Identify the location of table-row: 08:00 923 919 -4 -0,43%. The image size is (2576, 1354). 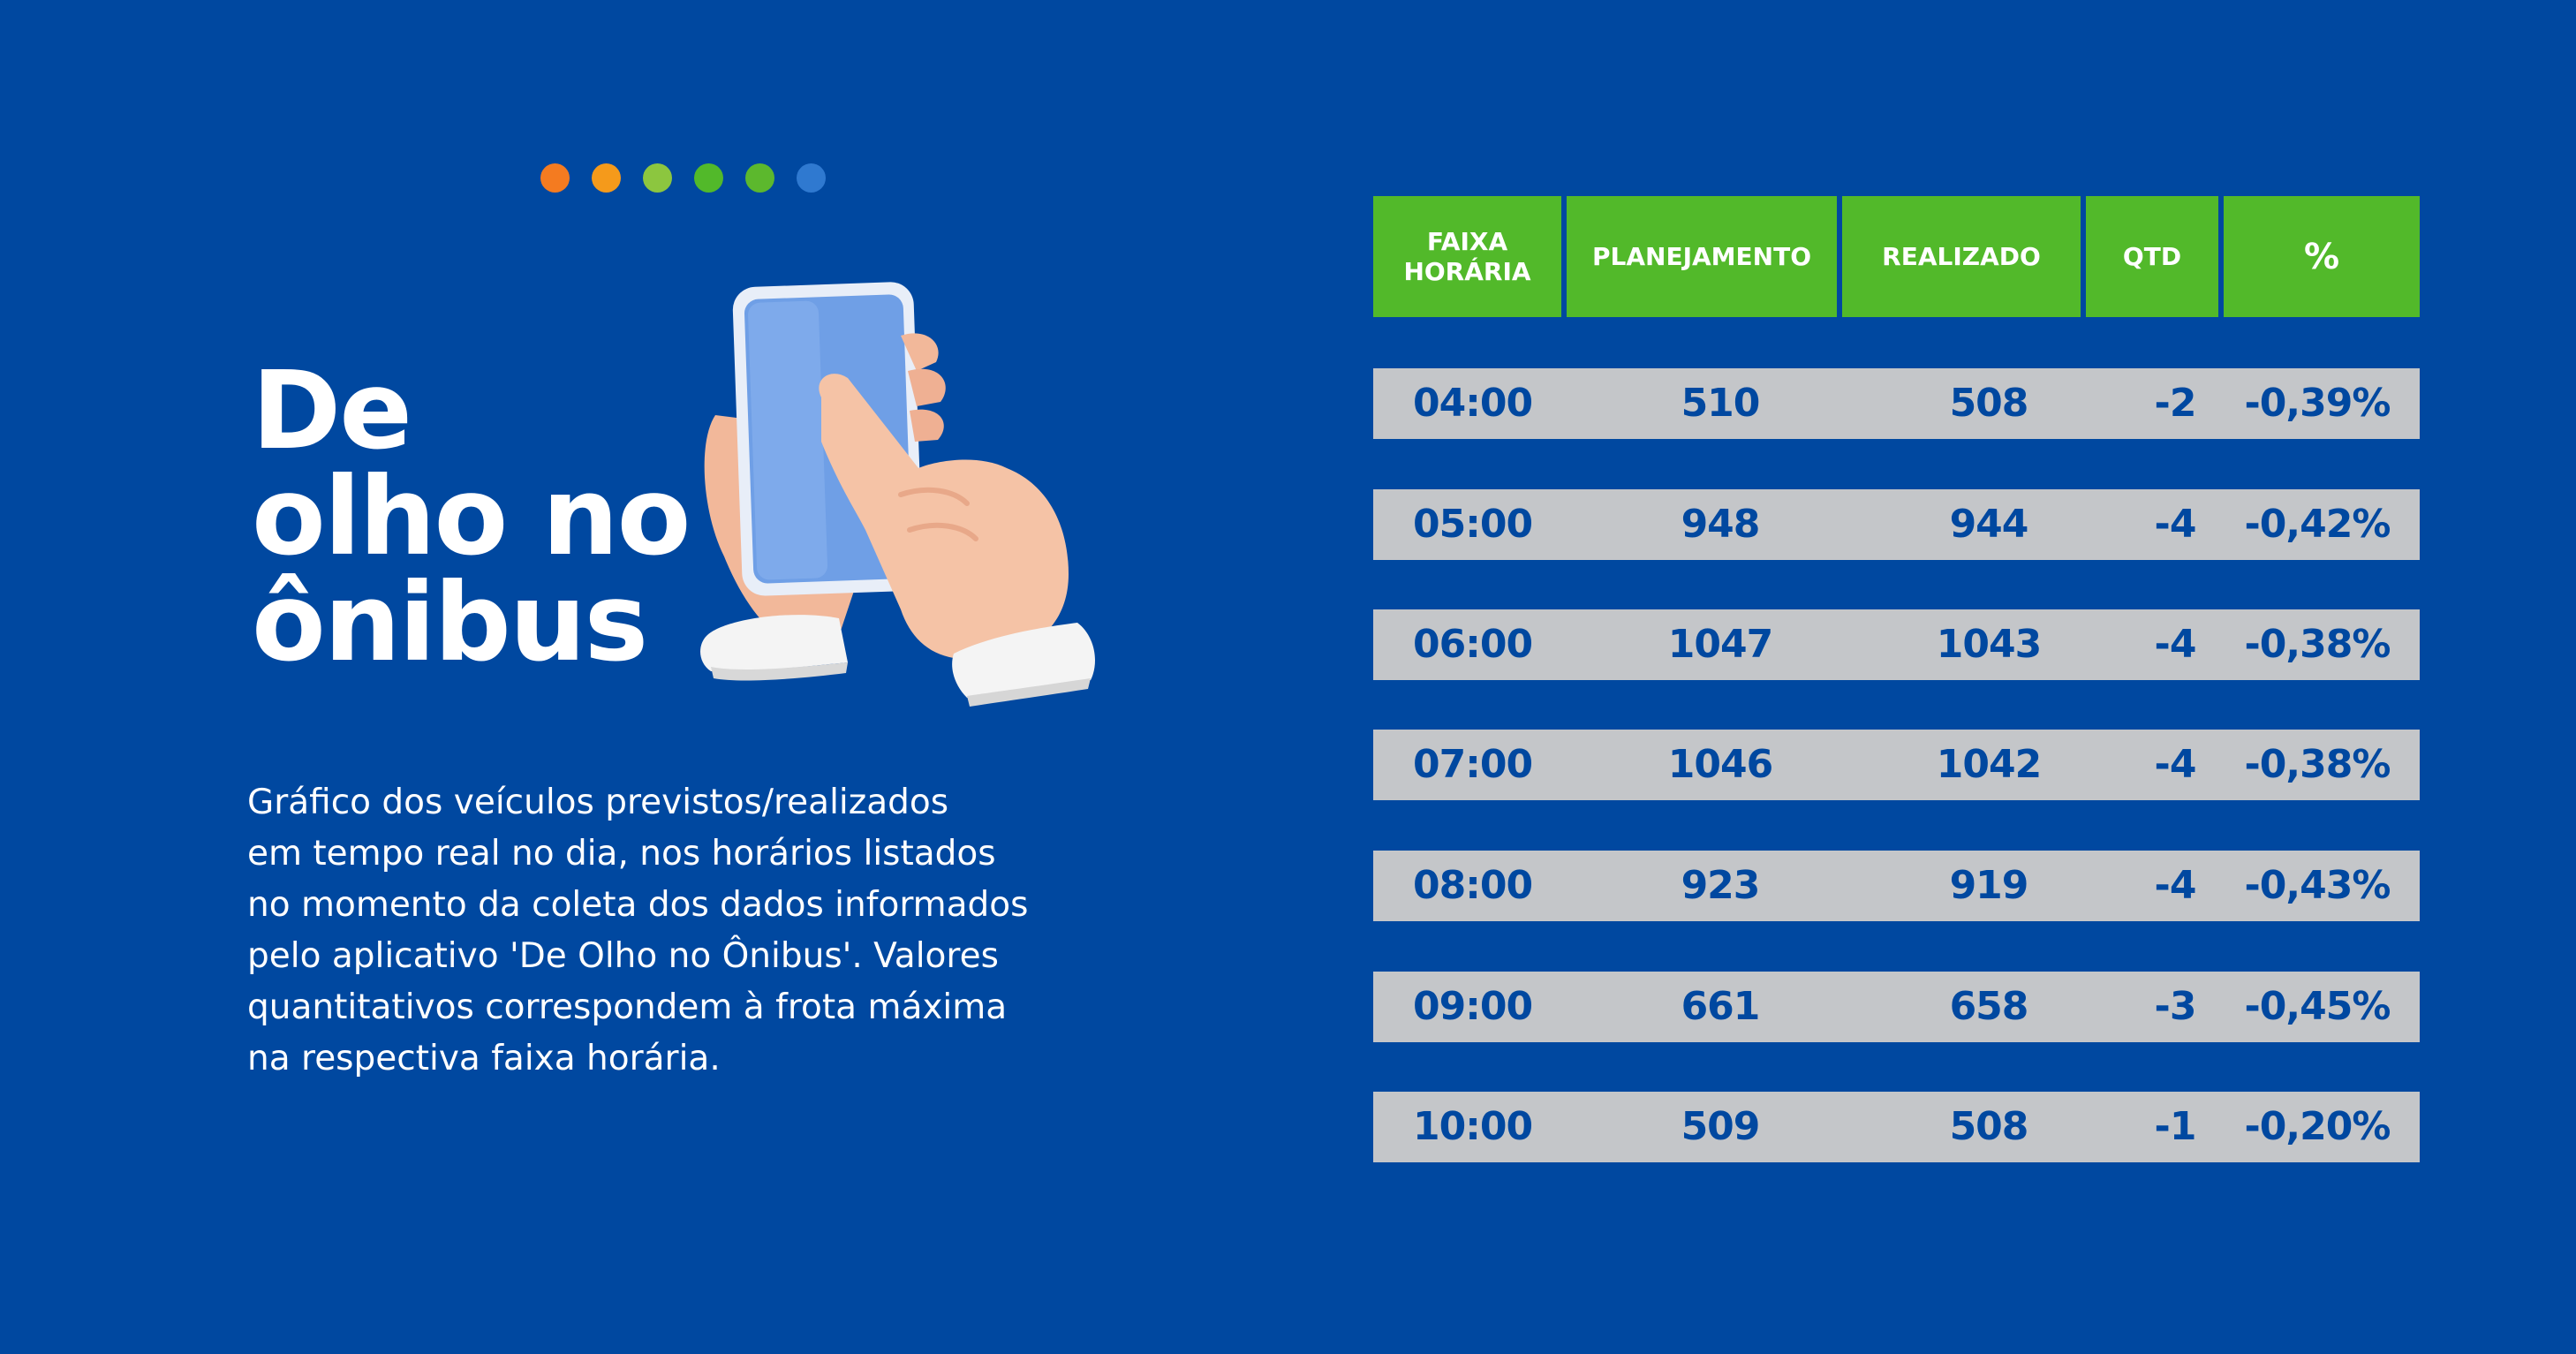
(1896, 886).